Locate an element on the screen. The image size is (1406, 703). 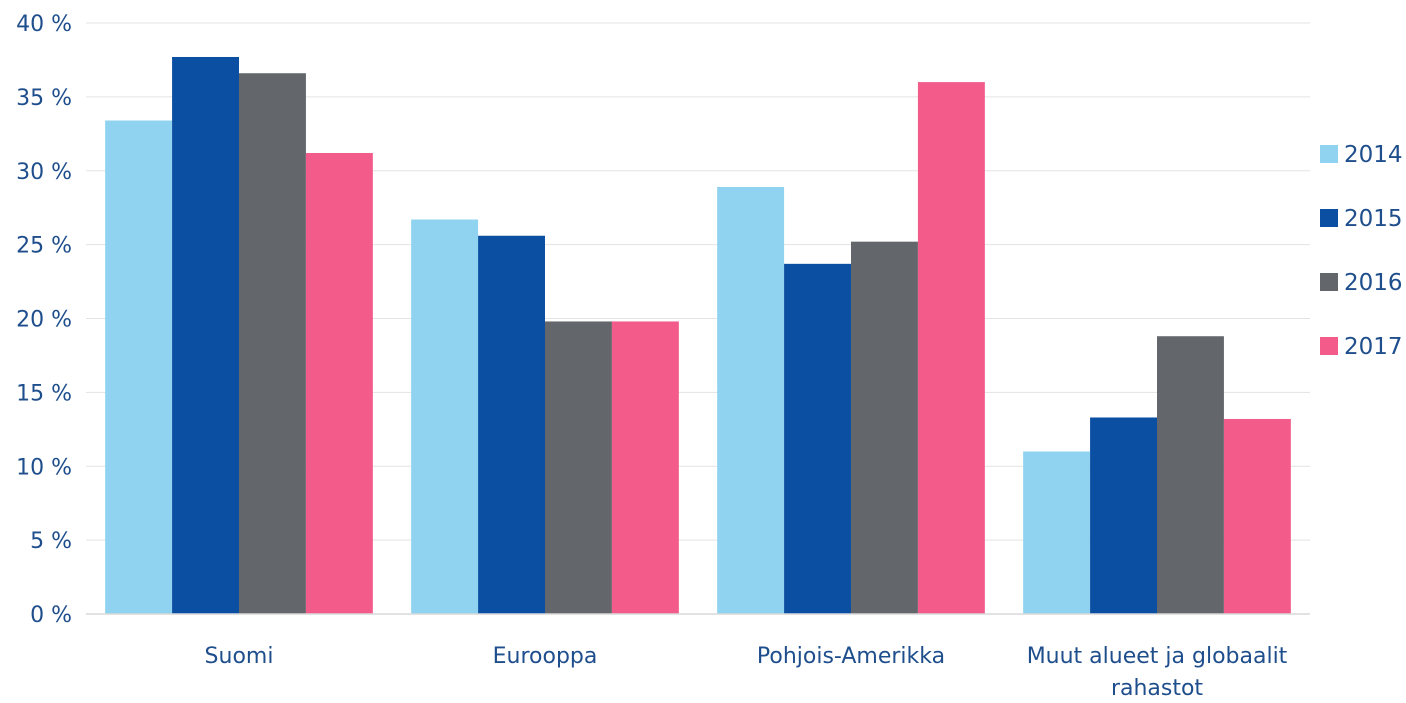
category-label: Suomi is located at coordinates (239, 656).